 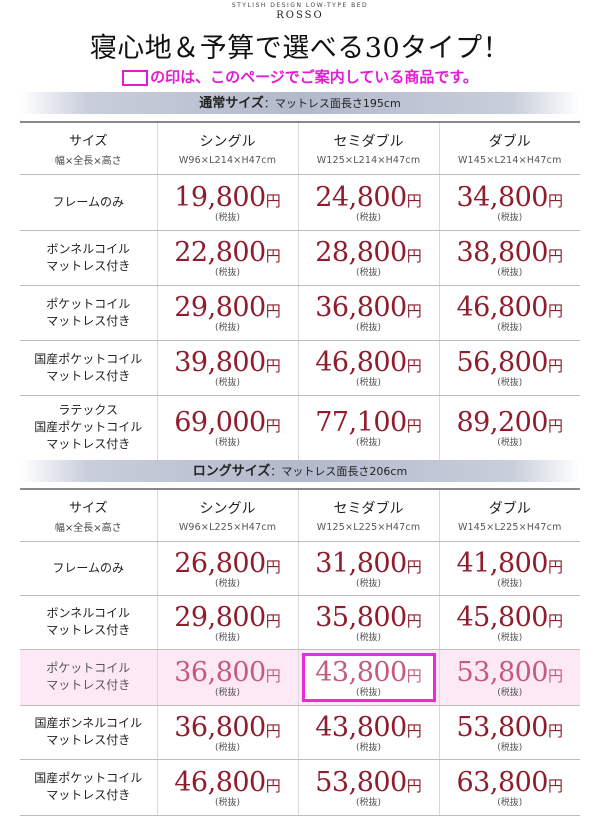 I want to click on price-cell: 41,800円 (税抜), so click(x=509, y=568).